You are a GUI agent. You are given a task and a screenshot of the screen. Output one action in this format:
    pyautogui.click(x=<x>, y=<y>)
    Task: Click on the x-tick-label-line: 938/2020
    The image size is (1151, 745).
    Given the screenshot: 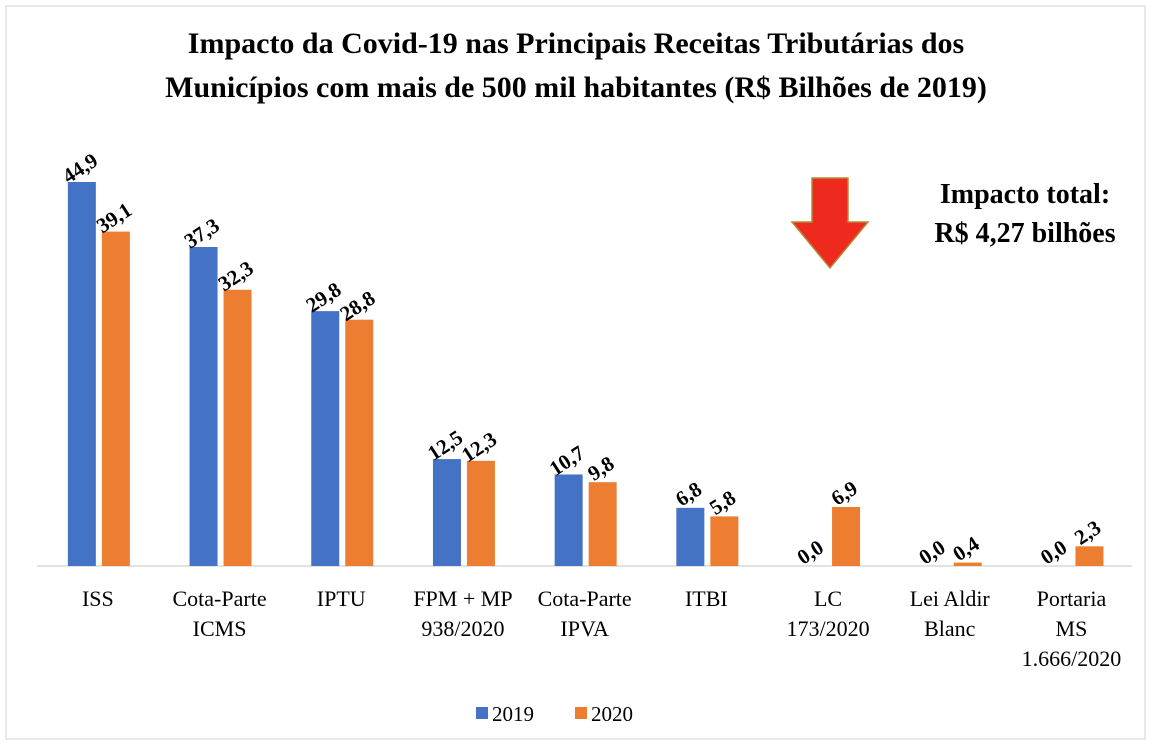 What is the action you would take?
    pyautogui.click(x=462, y=628)
    